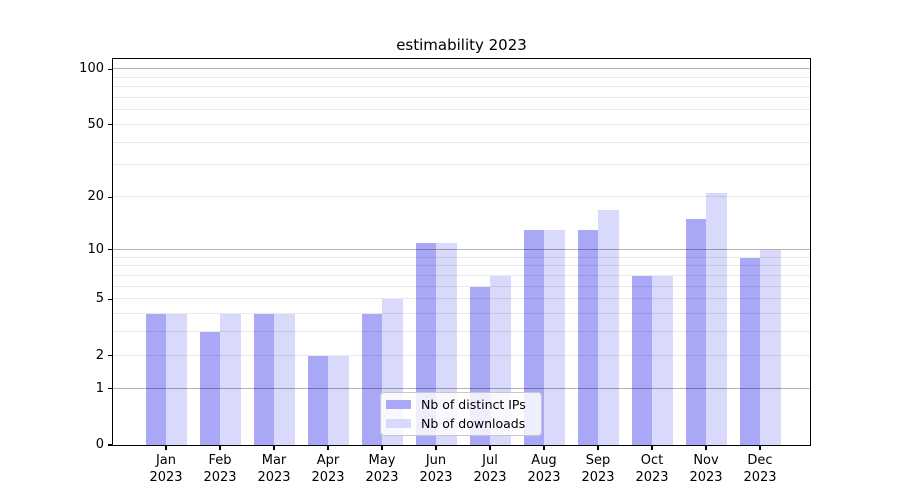 The image size is (900, 500). Describe the element at coordinates (652, 448) in the screenshot. I see `x-tick-oct-2023` at that location.